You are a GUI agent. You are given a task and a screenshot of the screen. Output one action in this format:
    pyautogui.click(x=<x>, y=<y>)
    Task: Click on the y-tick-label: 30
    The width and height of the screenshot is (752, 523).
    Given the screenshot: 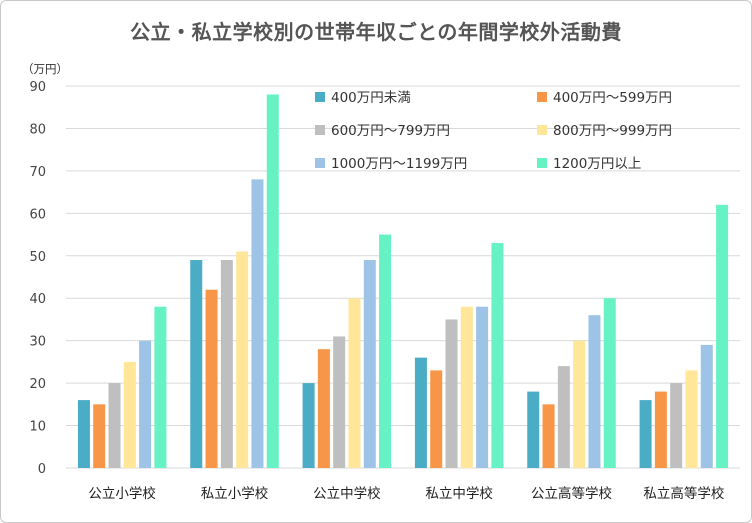 What is the action you would take?
    pyautogui.click(x=37, y=342)
    